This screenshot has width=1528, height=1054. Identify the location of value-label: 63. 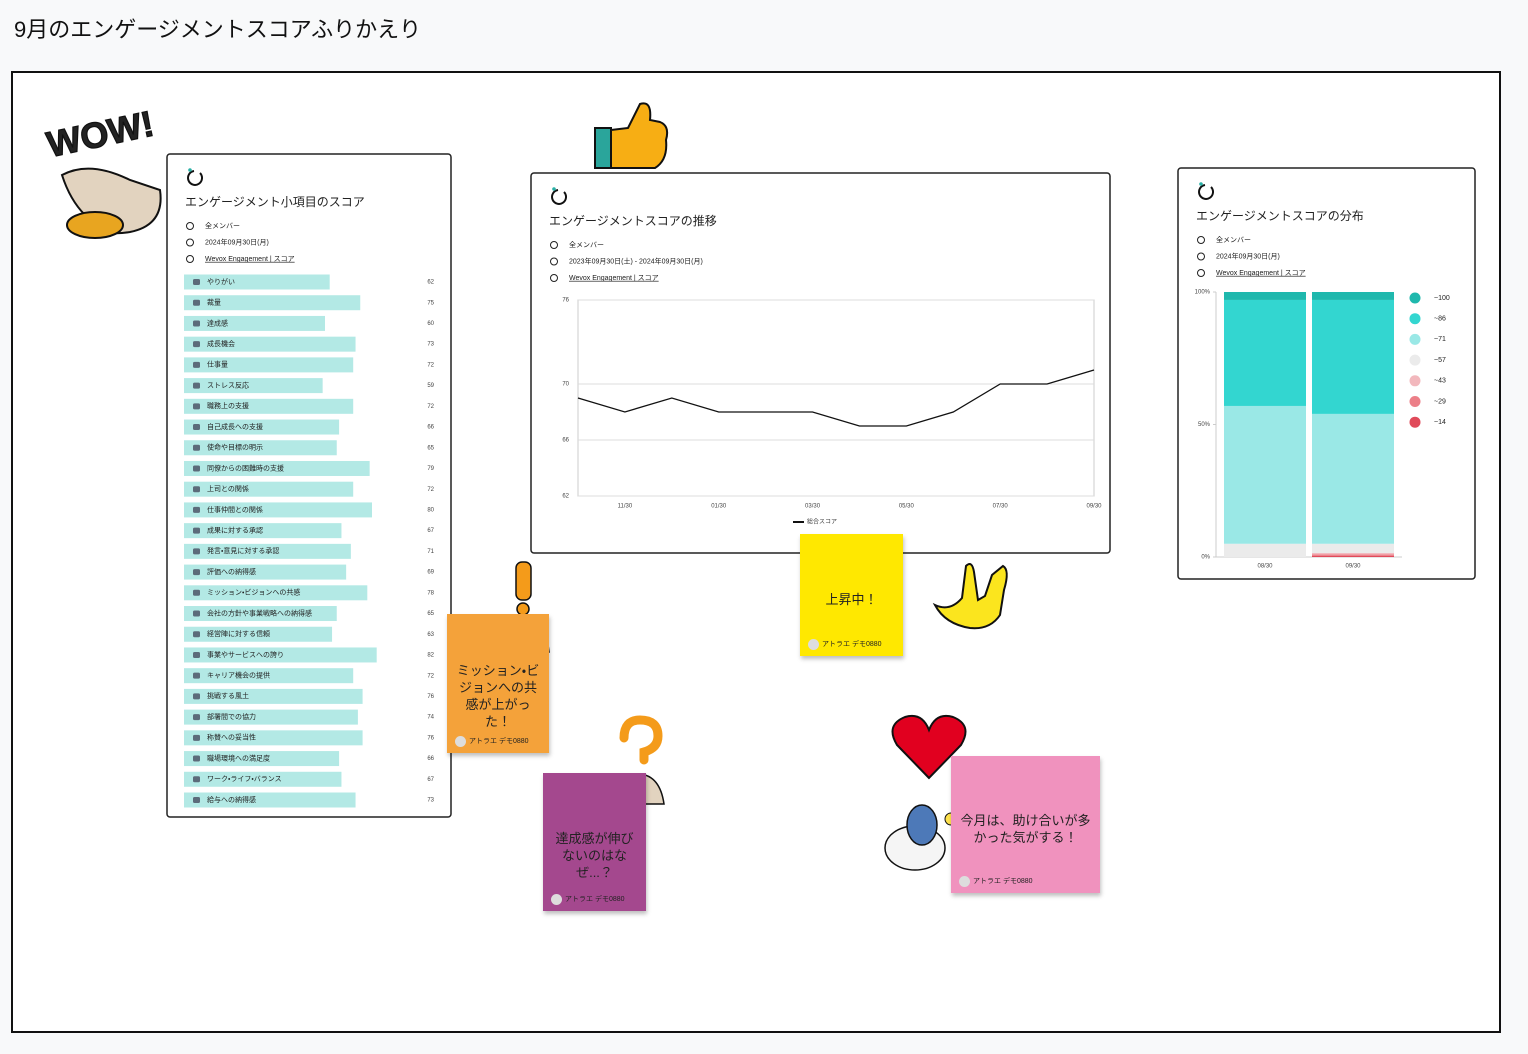
(430, 635).